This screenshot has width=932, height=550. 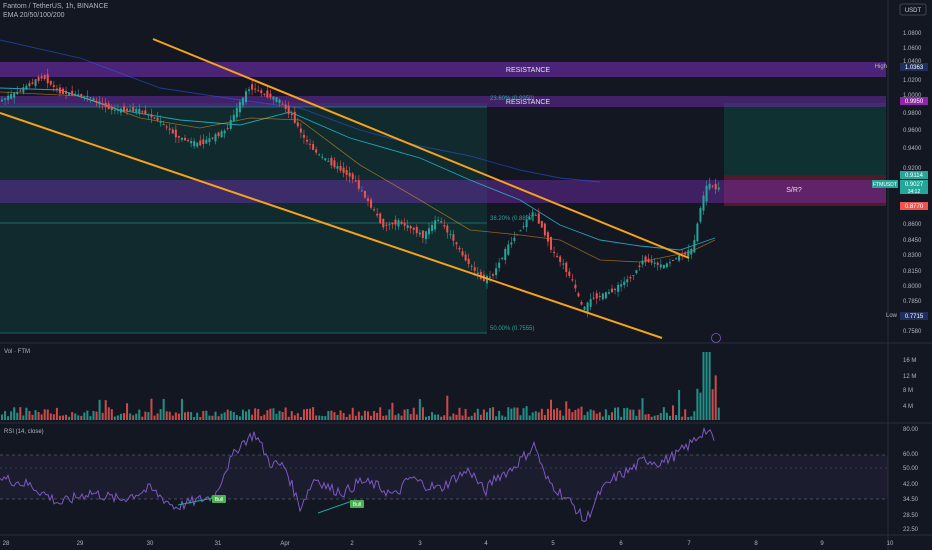 What do you see at coordinates (914, 207) in the screenshot?
I see `support-value: 0.8770` at bounding box center [914, 207].